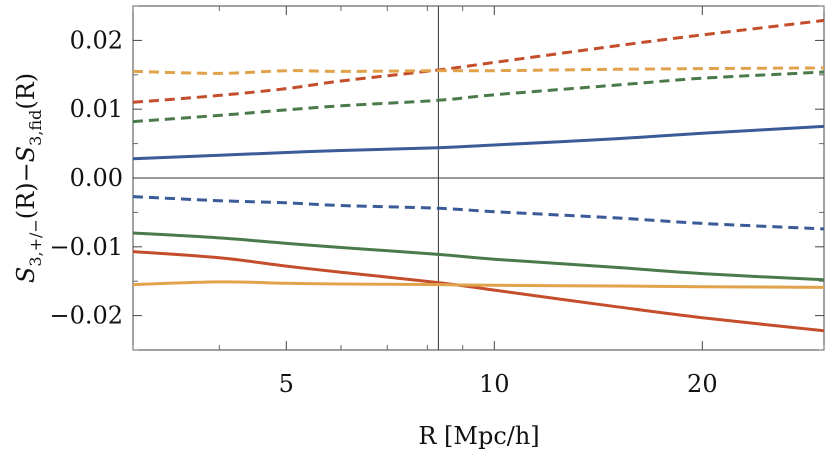  What do you see at coordinates (35, 242) in the screenshot?
I see `y-axis-title-sub1: 3,+/−` at bounding box center [35, 242].